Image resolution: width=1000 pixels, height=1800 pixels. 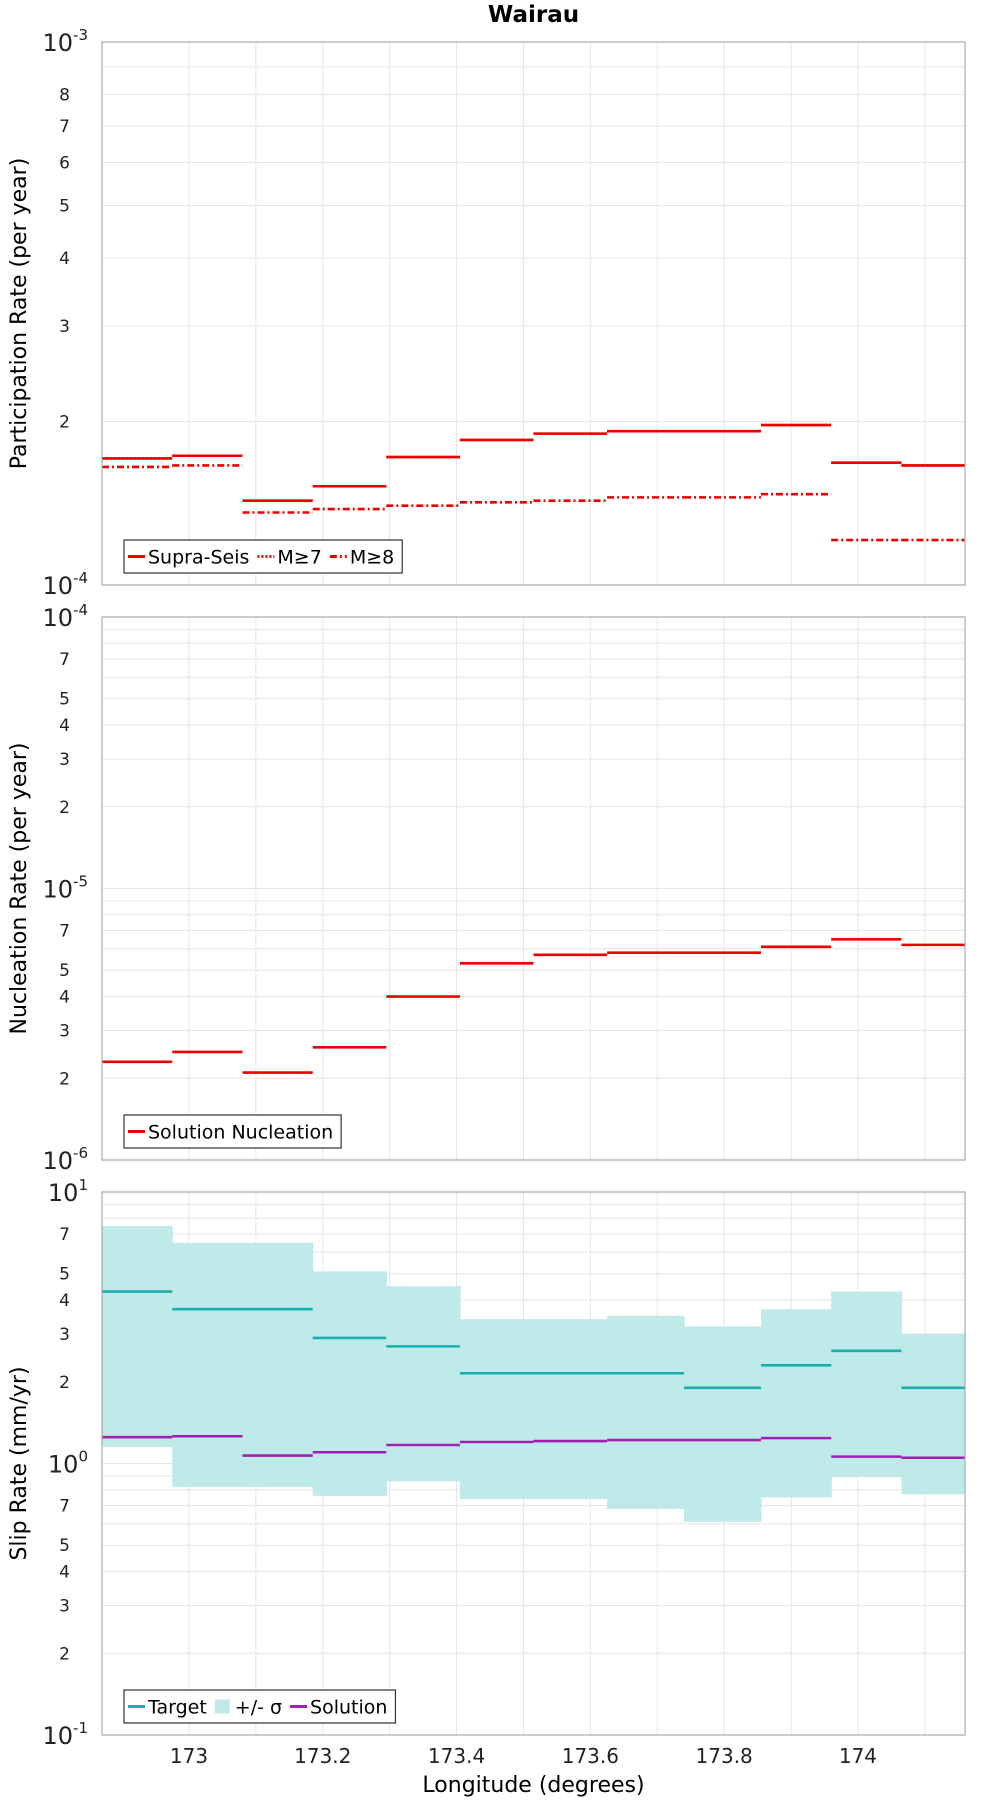 What do you see at coordinates (533, 1785) in the screenshot?
I see `x-axis-label: Longitude (degrees)` at bounding box center [533, 1785].